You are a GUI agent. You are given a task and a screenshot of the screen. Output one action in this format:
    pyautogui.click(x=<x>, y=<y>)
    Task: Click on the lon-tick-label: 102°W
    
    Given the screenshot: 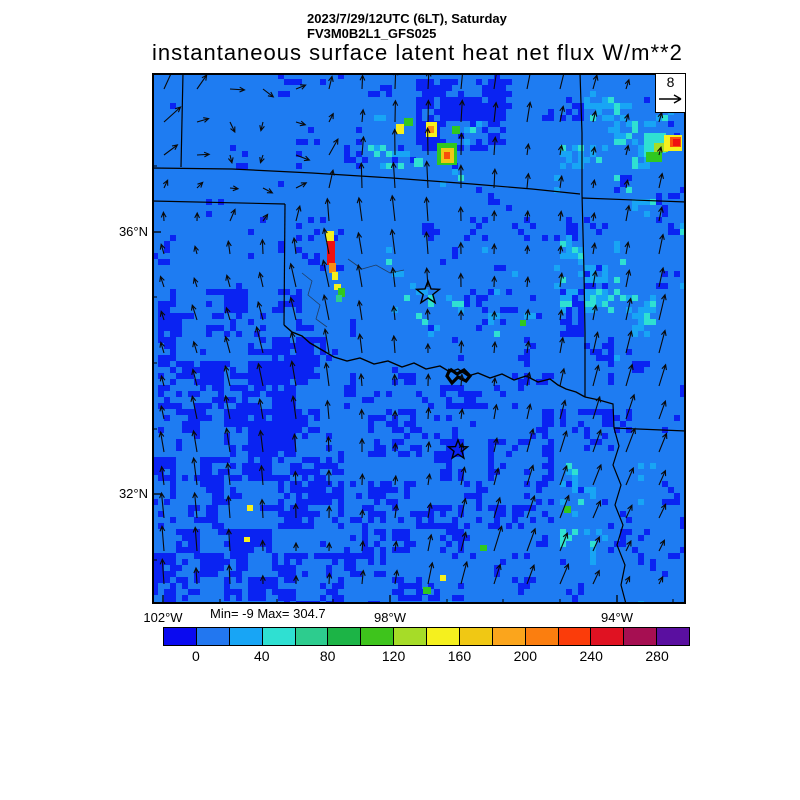 What is the action you would take?
    pyautogui.click(x=163, y=617)
    